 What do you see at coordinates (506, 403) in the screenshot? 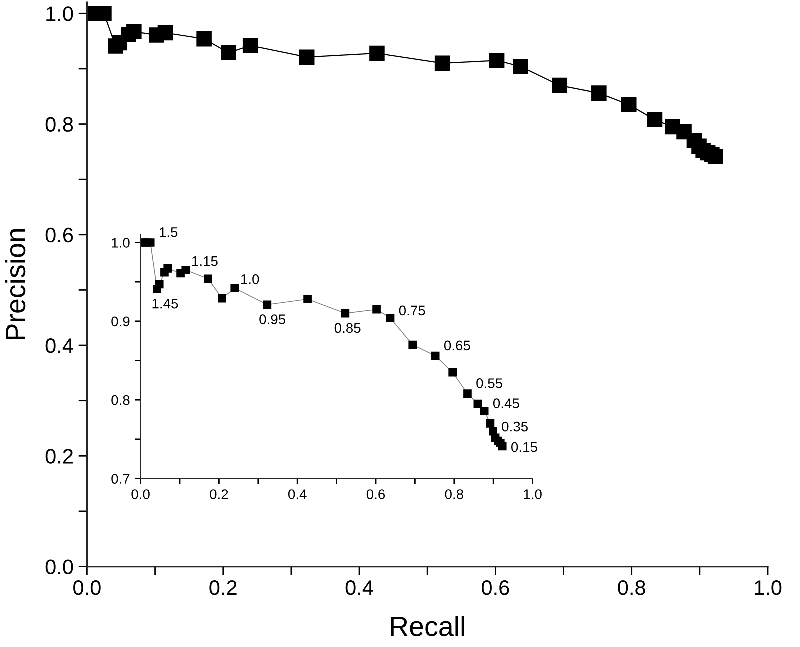
I see `annotation: 0.45` at bounding box center [506, 403].